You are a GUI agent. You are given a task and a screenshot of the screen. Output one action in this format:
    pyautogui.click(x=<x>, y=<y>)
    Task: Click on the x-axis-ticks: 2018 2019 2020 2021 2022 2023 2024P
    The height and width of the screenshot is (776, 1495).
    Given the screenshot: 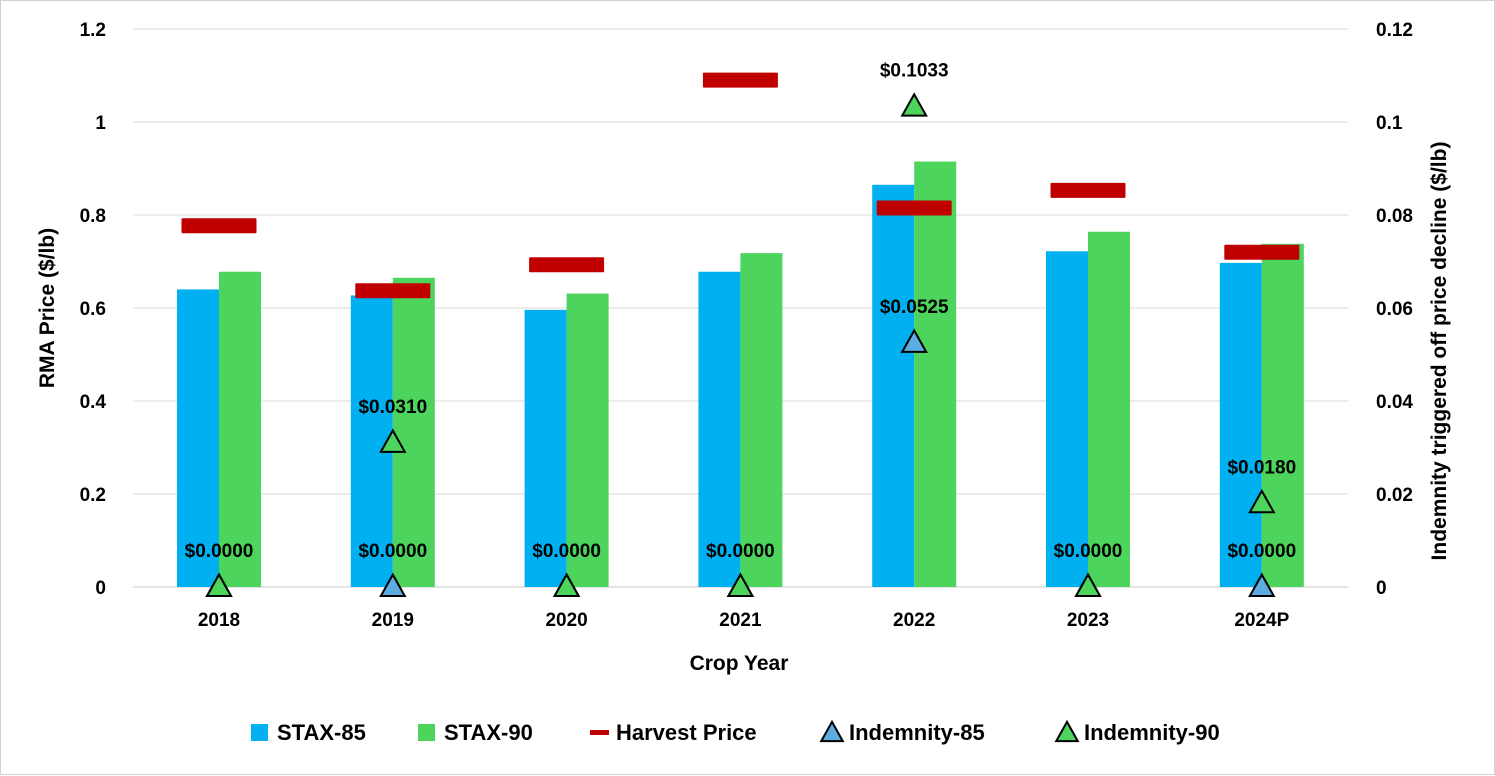 What is the action you would take?
    pyautogui.click(x=744, y=620)
    